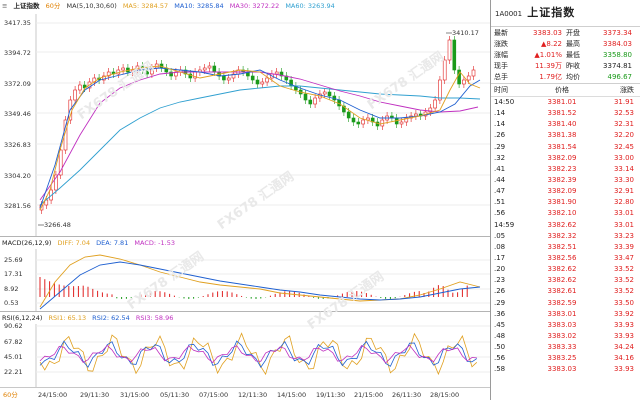 This screenshot has height=401, width=640. I want to click on ticks-header: 时间 价格 涨跌, so click(565, 90).